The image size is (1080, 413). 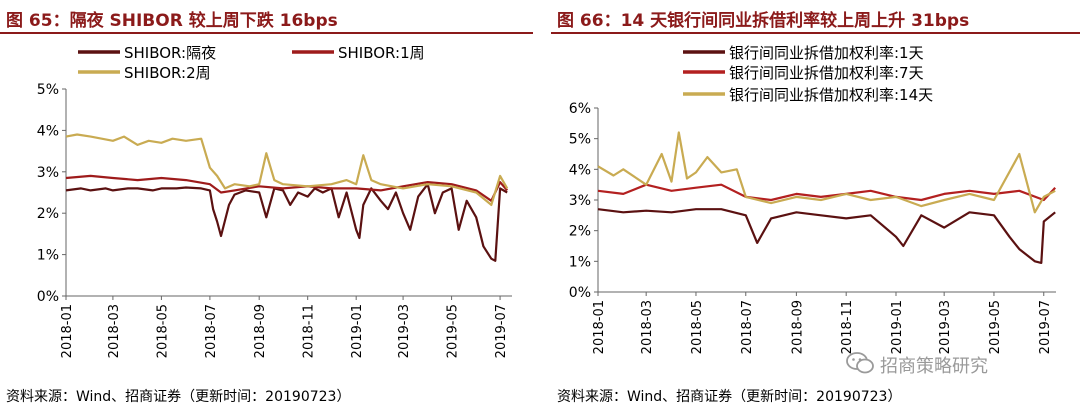 What do you see at coordinates (934, 366) in the screenshot?
I see `watermark-text: 招商策略研究` at bounding box center [934, 366].